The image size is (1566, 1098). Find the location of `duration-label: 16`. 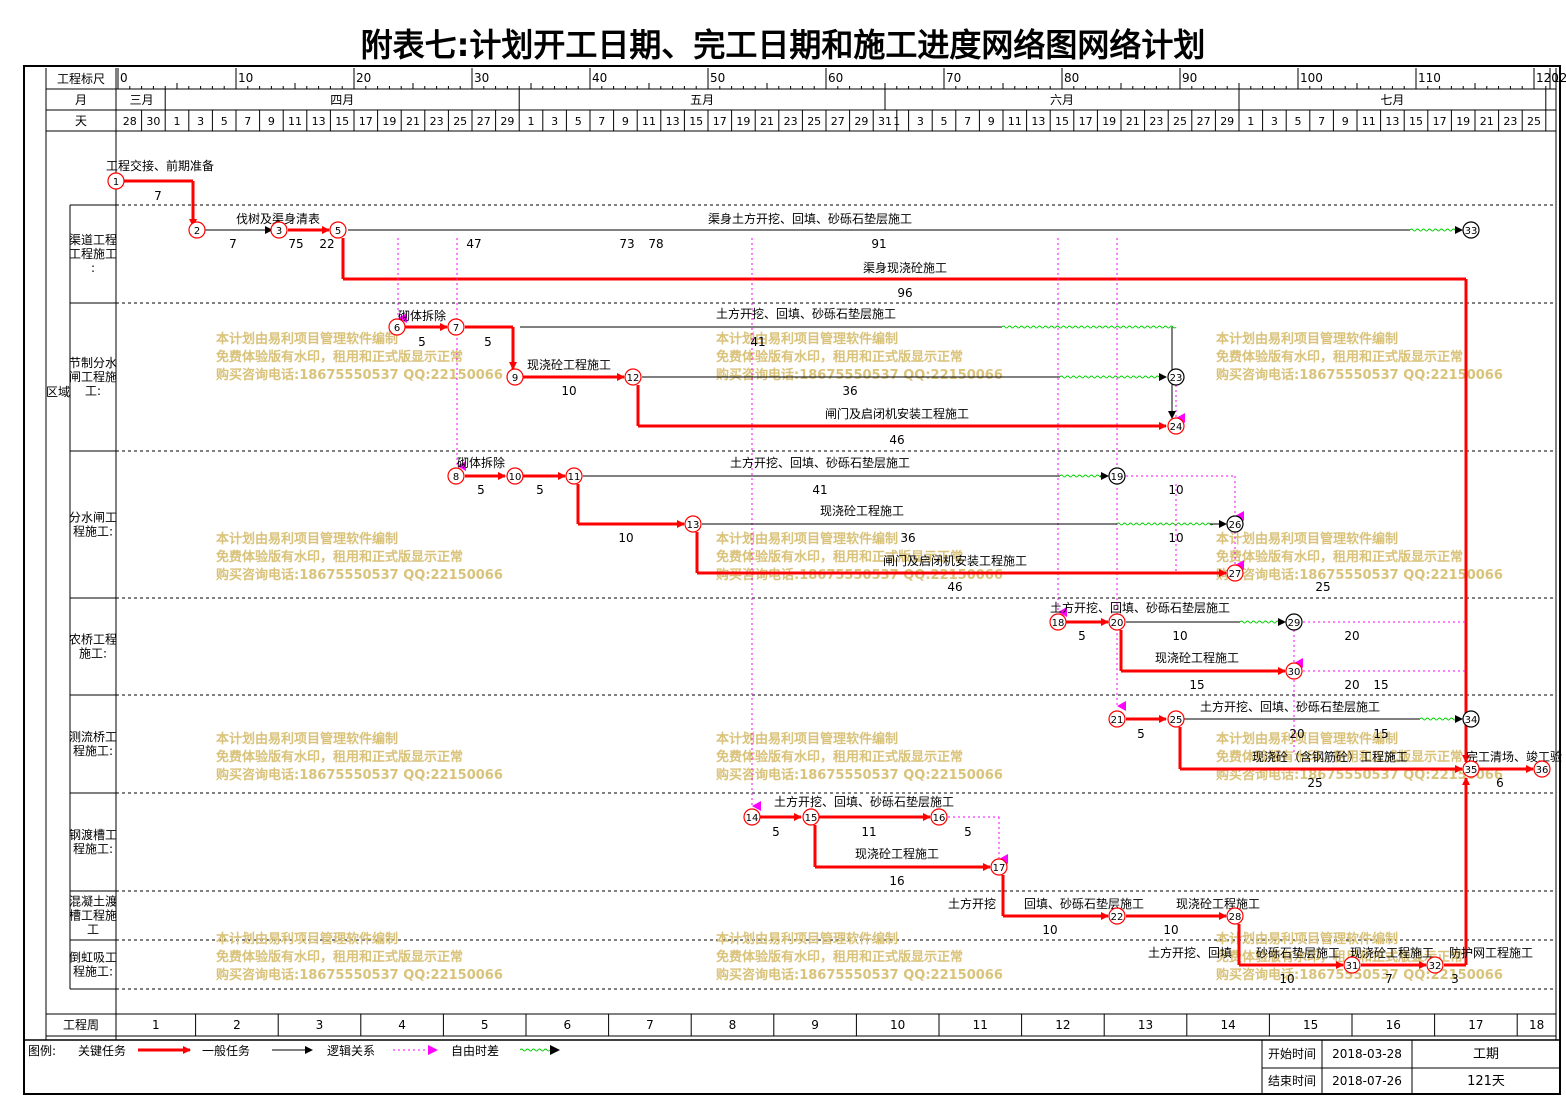

duration-label: 16 is located at coordinates (896, 881).